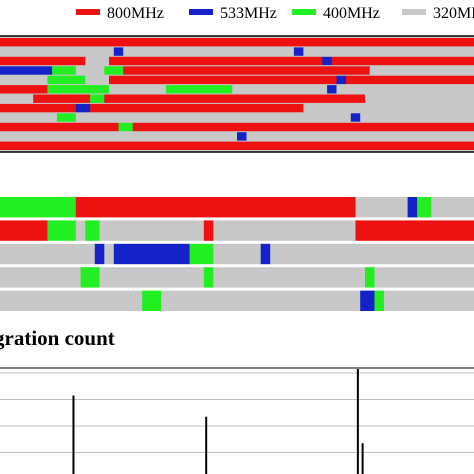  Describe the element at coordinates (26, 70) in the screenshot. I see `top-cell-r3-s0` at that location.